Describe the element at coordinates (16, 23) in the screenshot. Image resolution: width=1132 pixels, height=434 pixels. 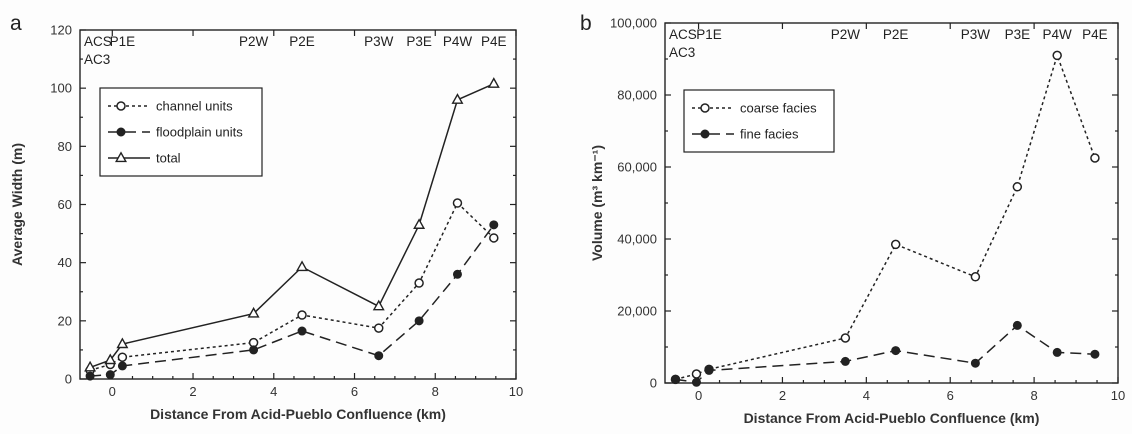
I see `panel-letter: a` at that location.